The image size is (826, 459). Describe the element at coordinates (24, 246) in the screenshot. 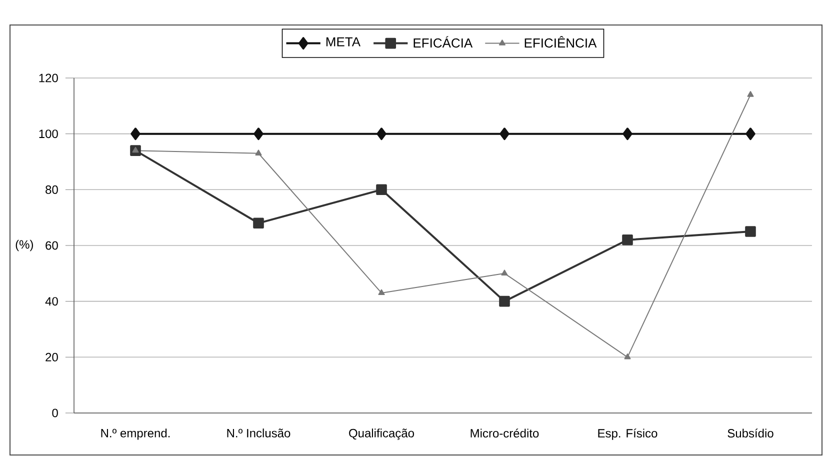

I see `y-axis-title: (%)` at that location.